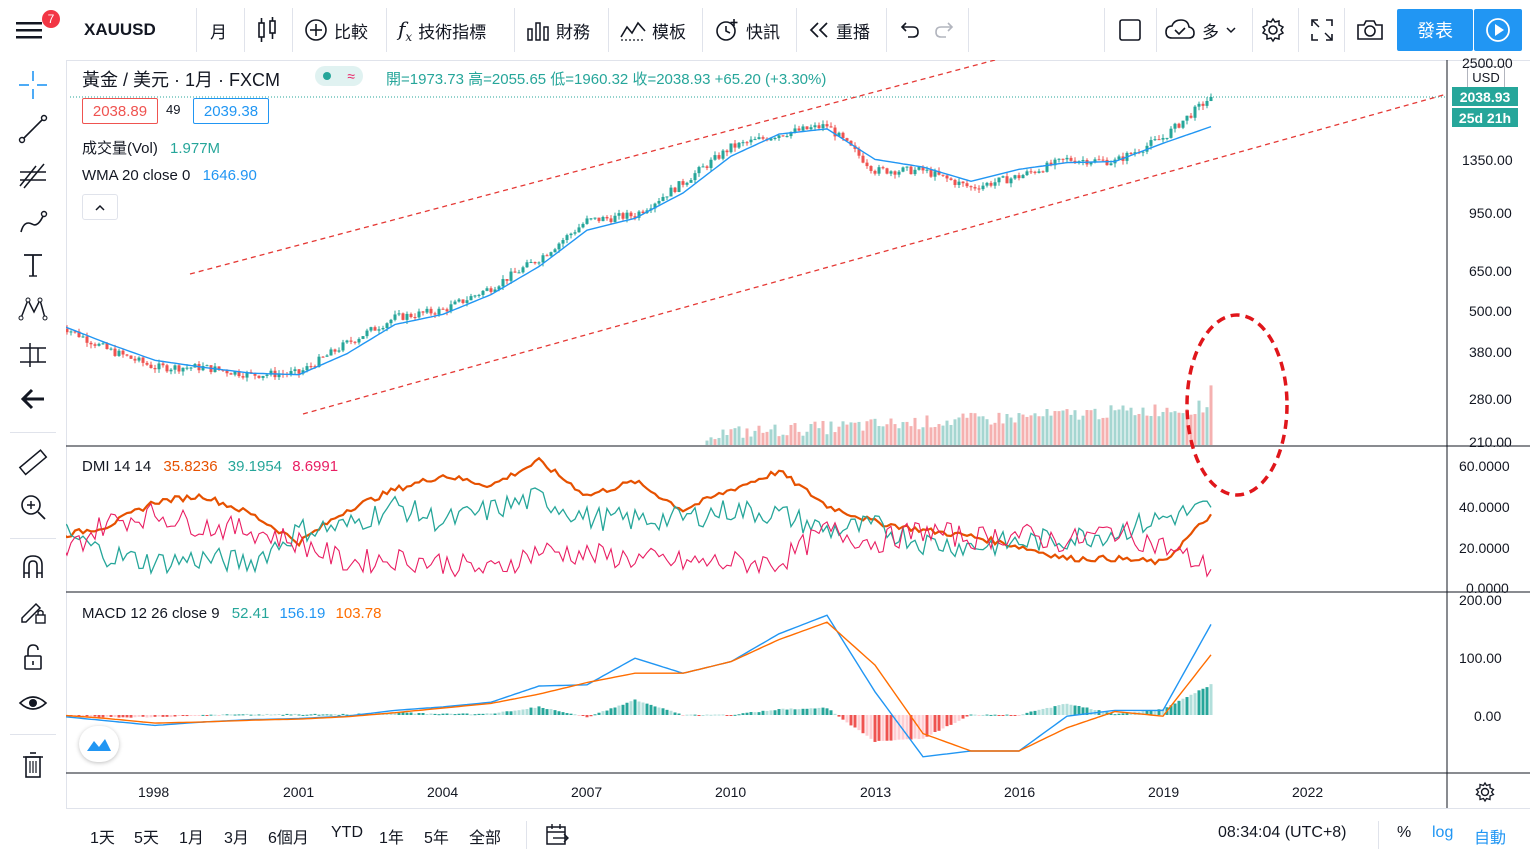 The width and height of the screenshot is (1530, 864). Describe the element at coordinates (1443, 832) in the screenshot. I see `log-toggle: log` at that location.